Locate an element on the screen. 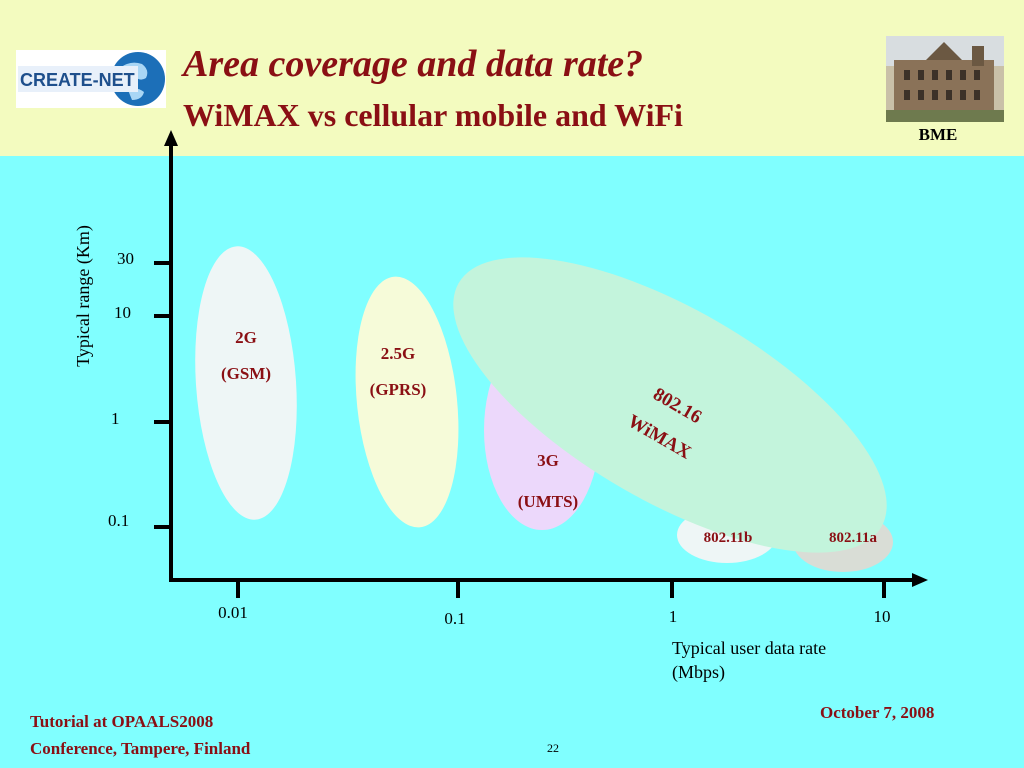 The height and width of the screenshot is (768, 1024). x-axis-title-line-1: Typical user data rate is located at coordinates (749, 648).